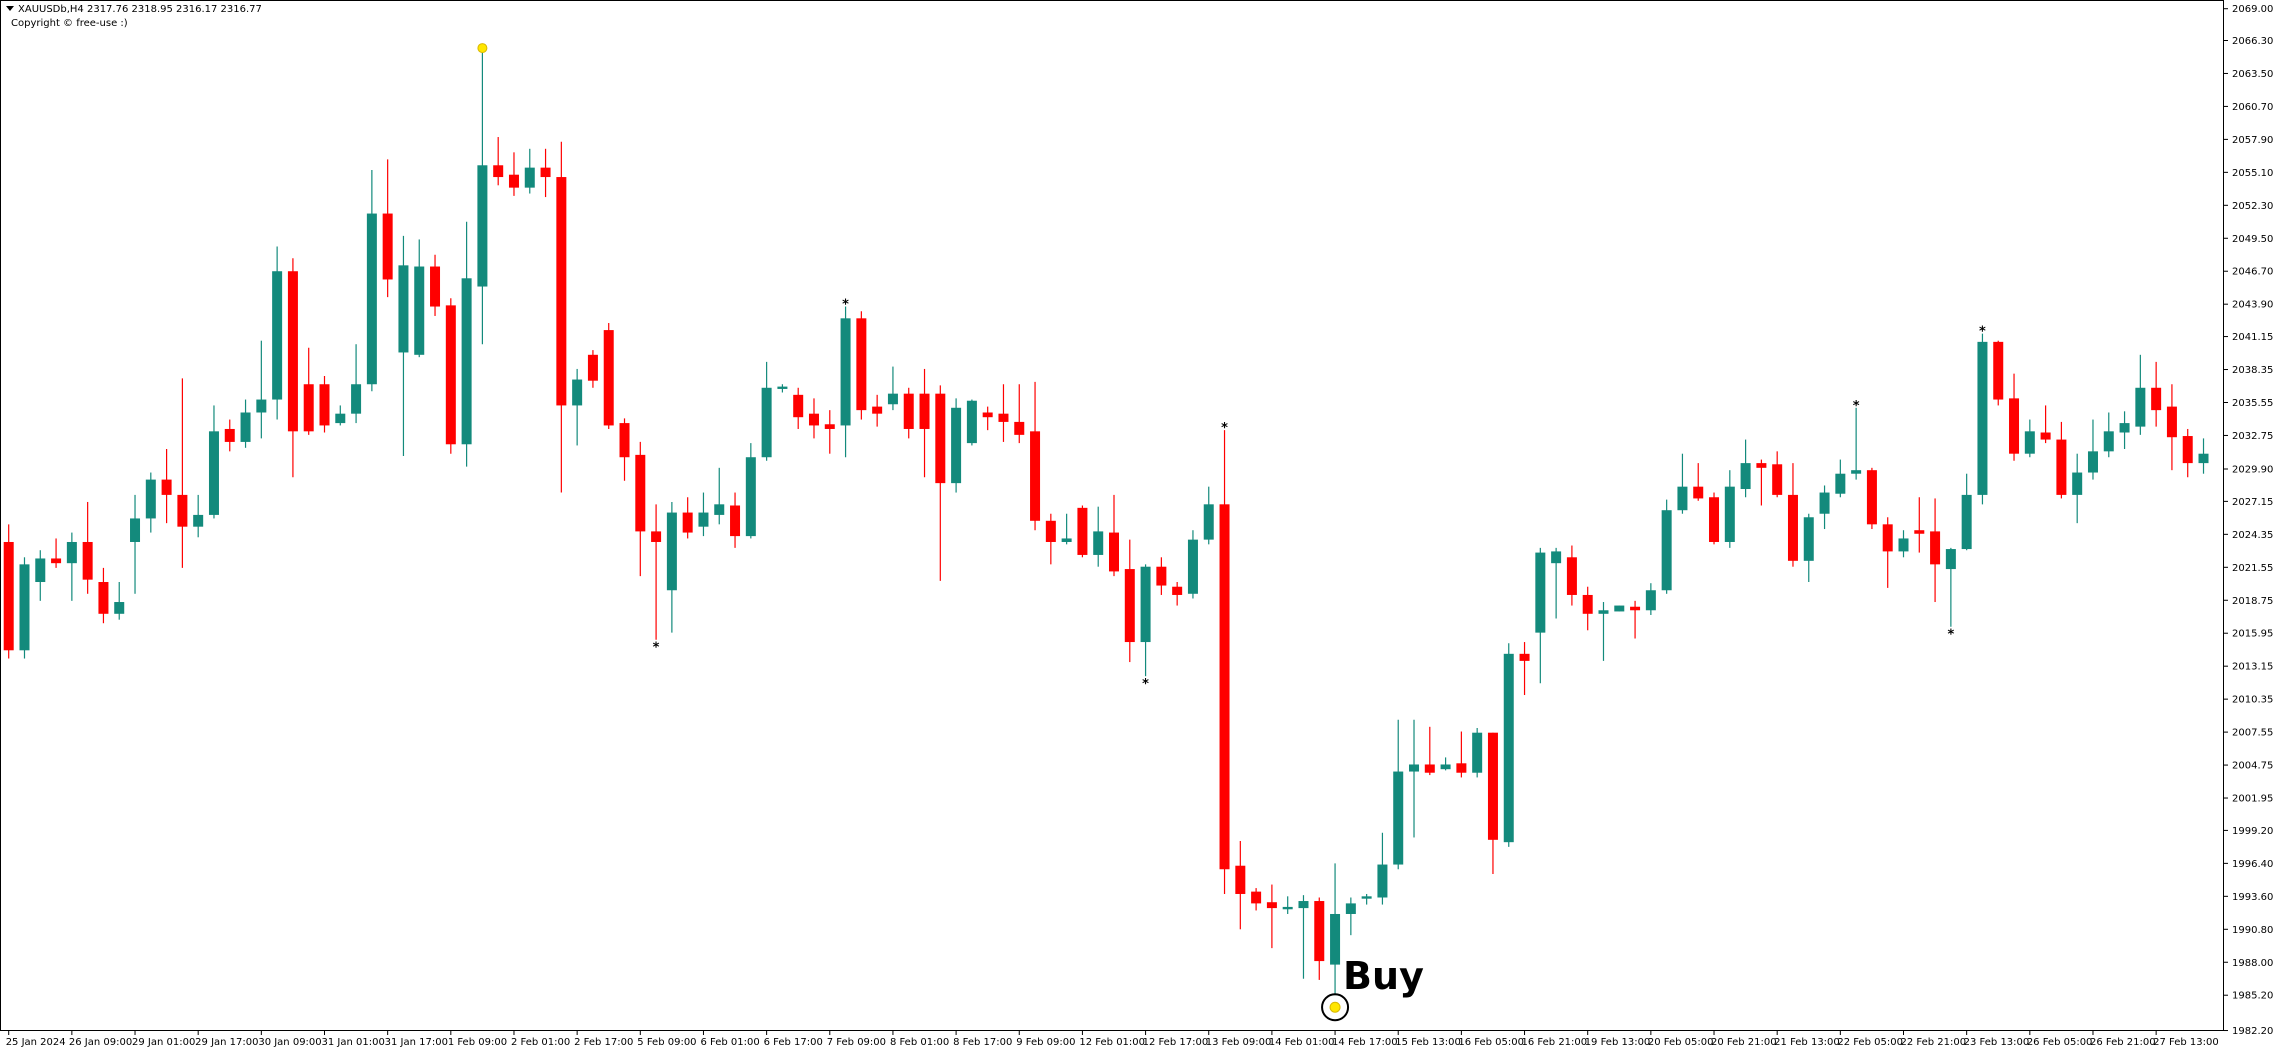 This screenshot has height=1049, width=2288. What do you see at coordinates (1239, 1042) in the screenshot?
I see `x-tick-label: 13 Feb 09:00` at bounding box center [1239, 1042].